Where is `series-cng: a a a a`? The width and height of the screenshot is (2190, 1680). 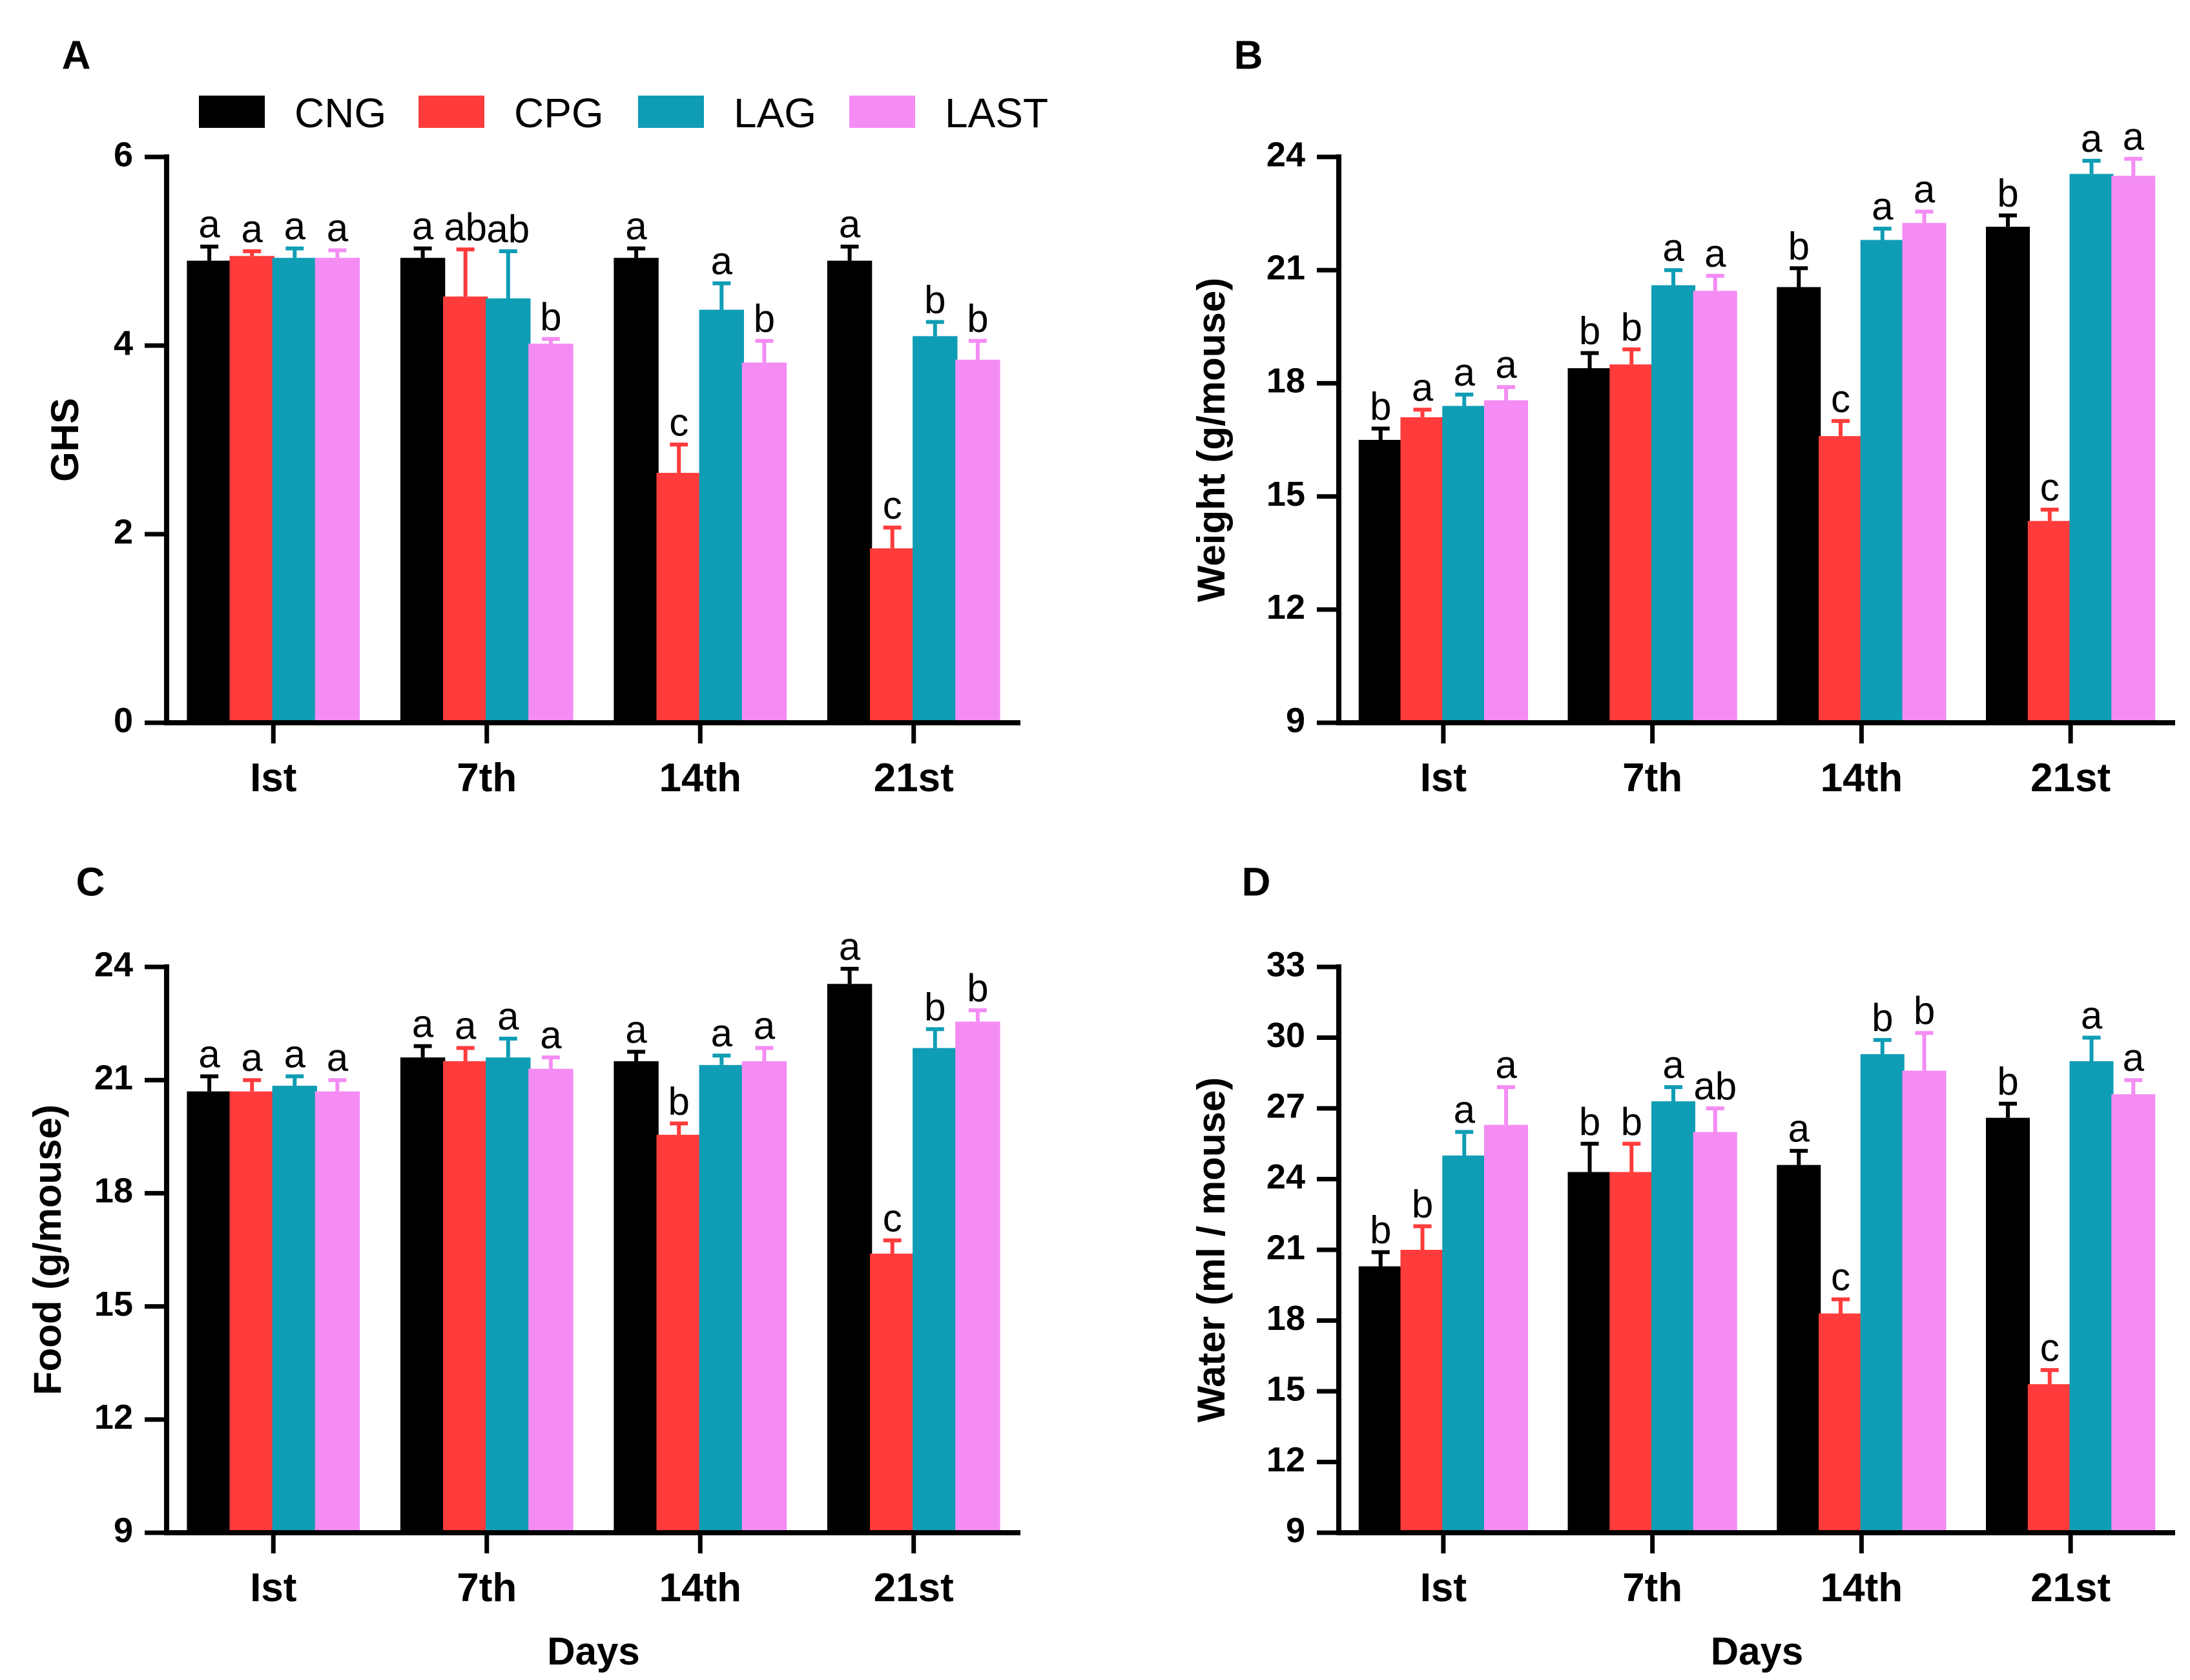
series-cng: a a a a is located at coordinates (530, 1229).